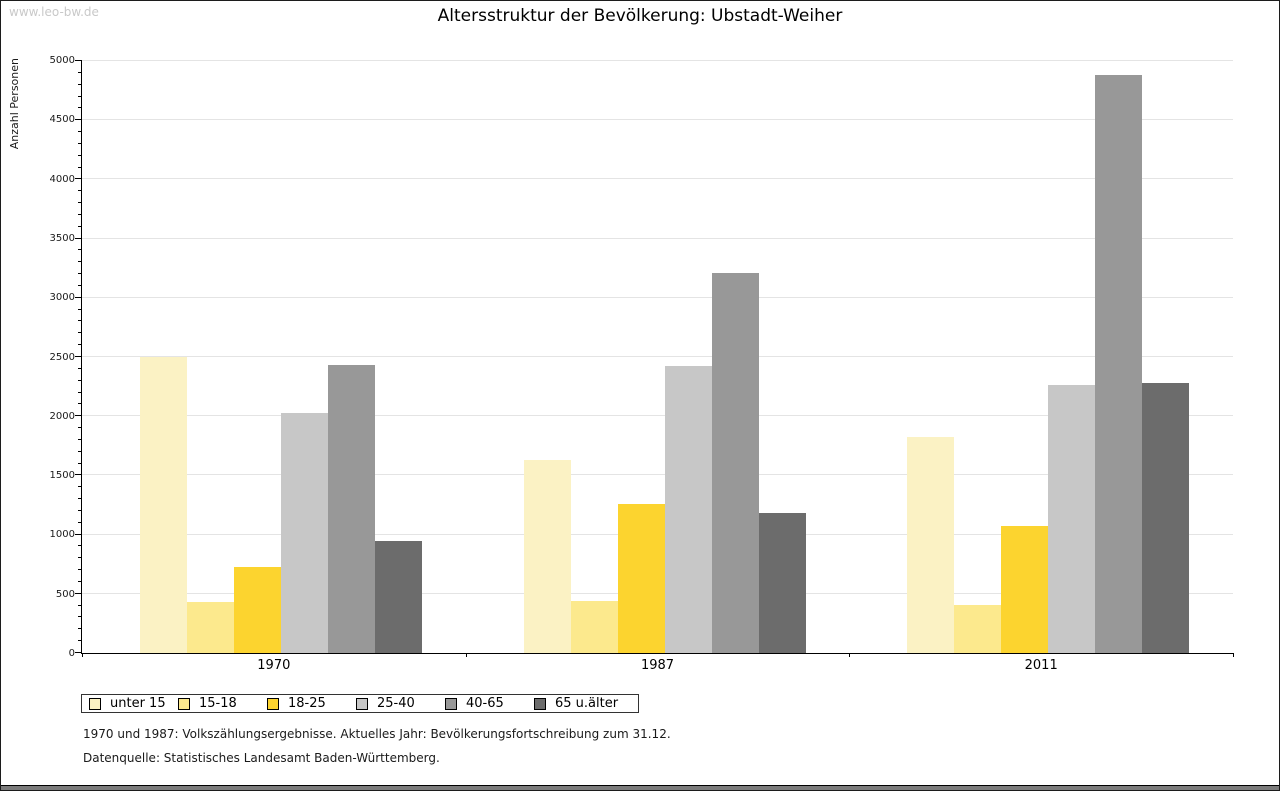 This screenshot has width=1280, height=791. What do you see at coordinates (307, 703) in the screenshot?
I see `legend-label-18-25: 18-25` at bounding box center [307, 703].